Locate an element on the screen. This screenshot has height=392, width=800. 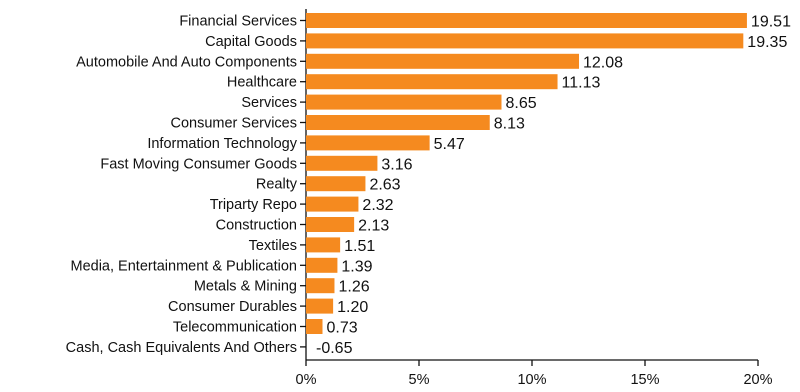
bar-fast-moving-consumer-goods is located at coordinates (342, 163).